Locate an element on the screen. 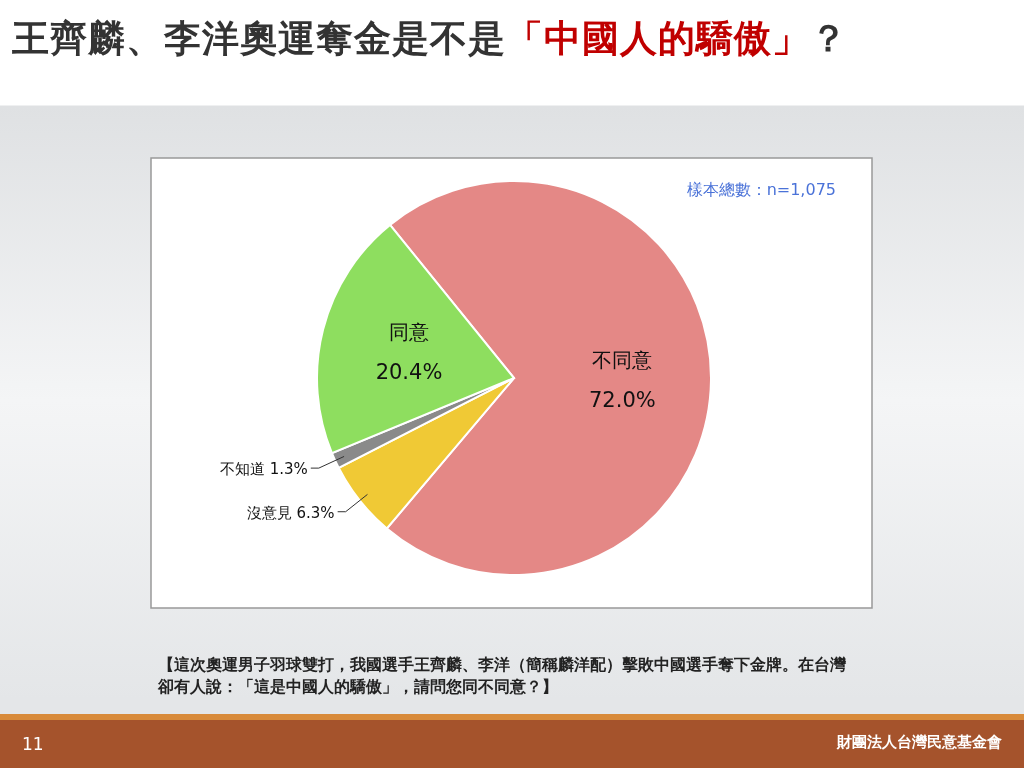  slice-label: 不知道 1.3% is located at coordinates (263, 469).